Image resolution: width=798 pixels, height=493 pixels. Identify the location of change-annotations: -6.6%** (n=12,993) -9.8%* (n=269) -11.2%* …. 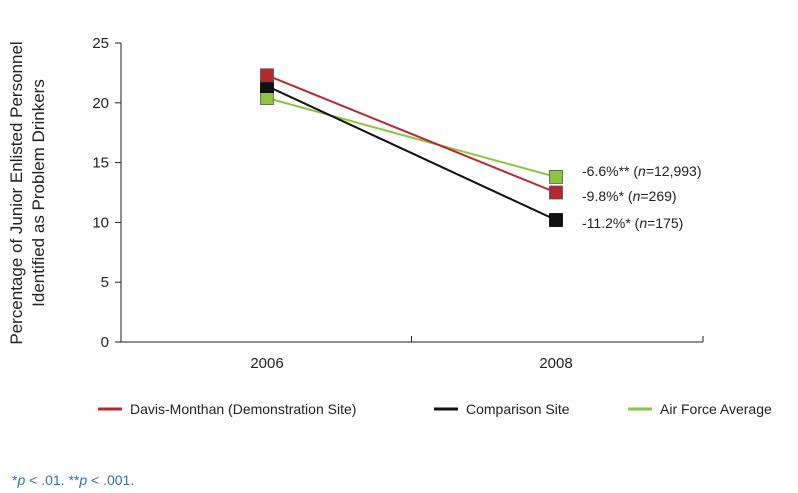
(642, 197).